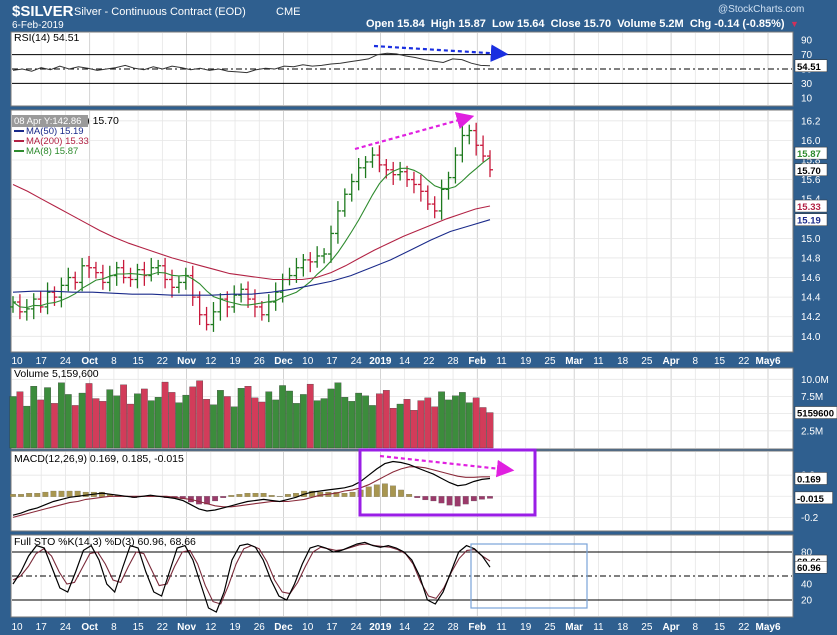  I want to click on y-tick-label: 14.0, so click(811, 337).